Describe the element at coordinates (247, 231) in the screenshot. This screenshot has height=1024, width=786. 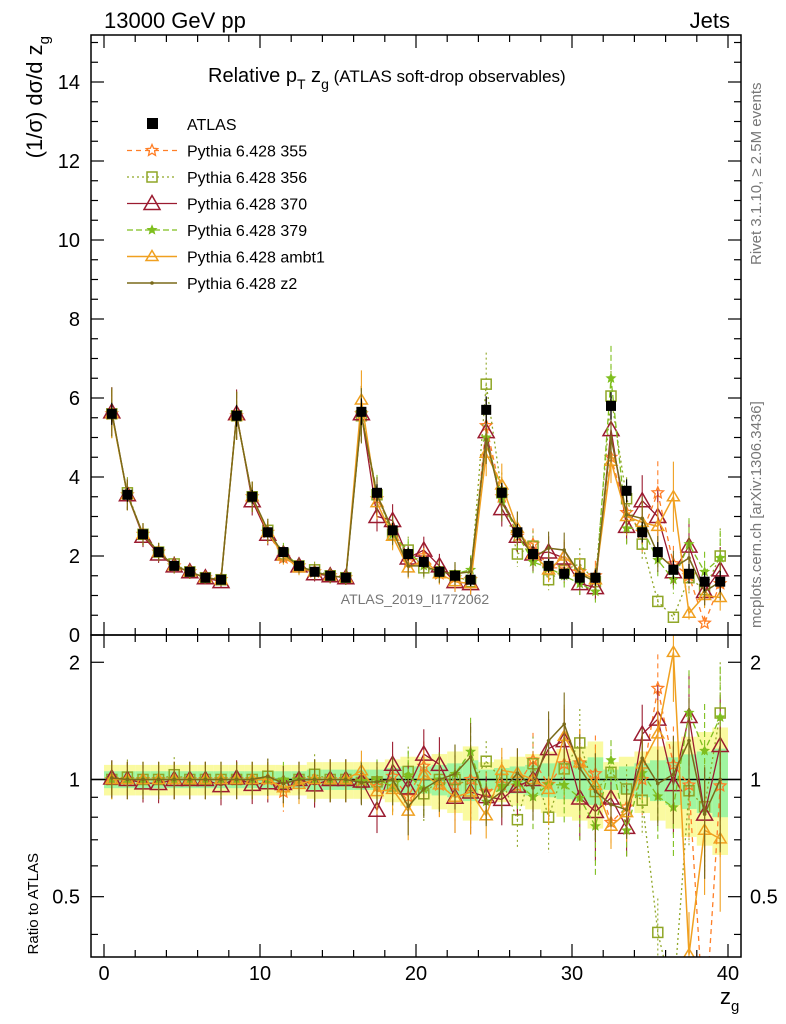
I see `legend-label: Pythia 6.428 379` at that location.